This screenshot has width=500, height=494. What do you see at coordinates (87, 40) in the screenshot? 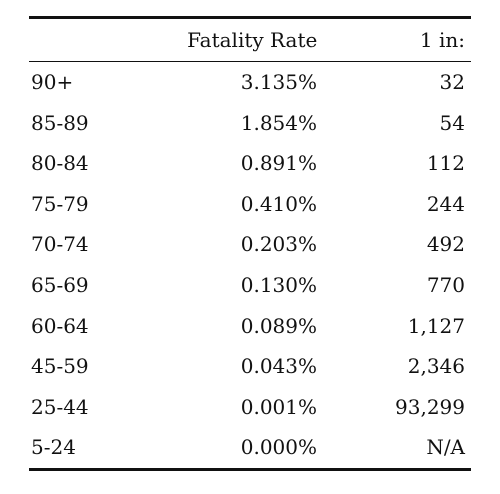
I see `header-age` at bounding box center [87, 40].